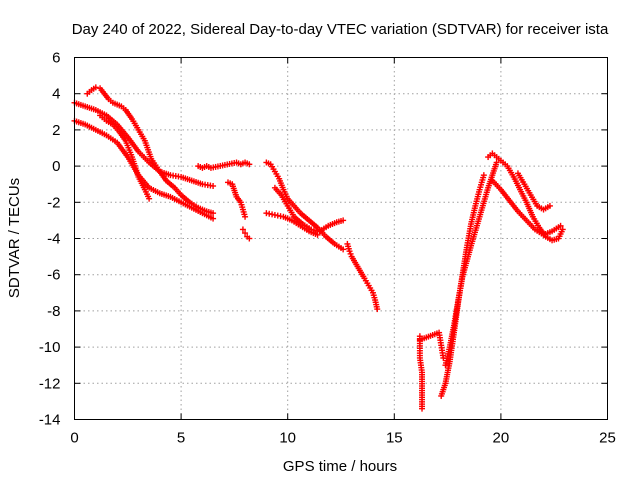 The width and height of the screenshot is (640, 480). Describe the element at coordinates (74, 438) in the screenshot. I see `x-tick-label: 0` at that location.